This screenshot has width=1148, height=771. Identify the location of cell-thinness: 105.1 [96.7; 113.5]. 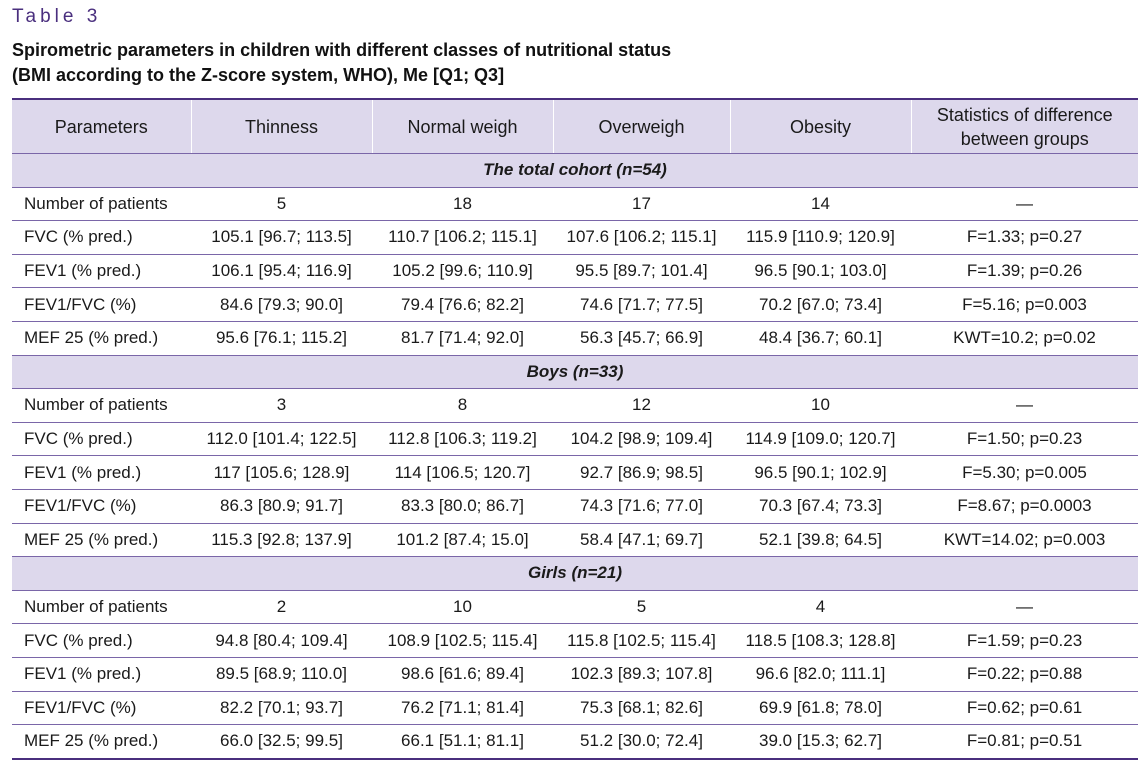
(281, 237).